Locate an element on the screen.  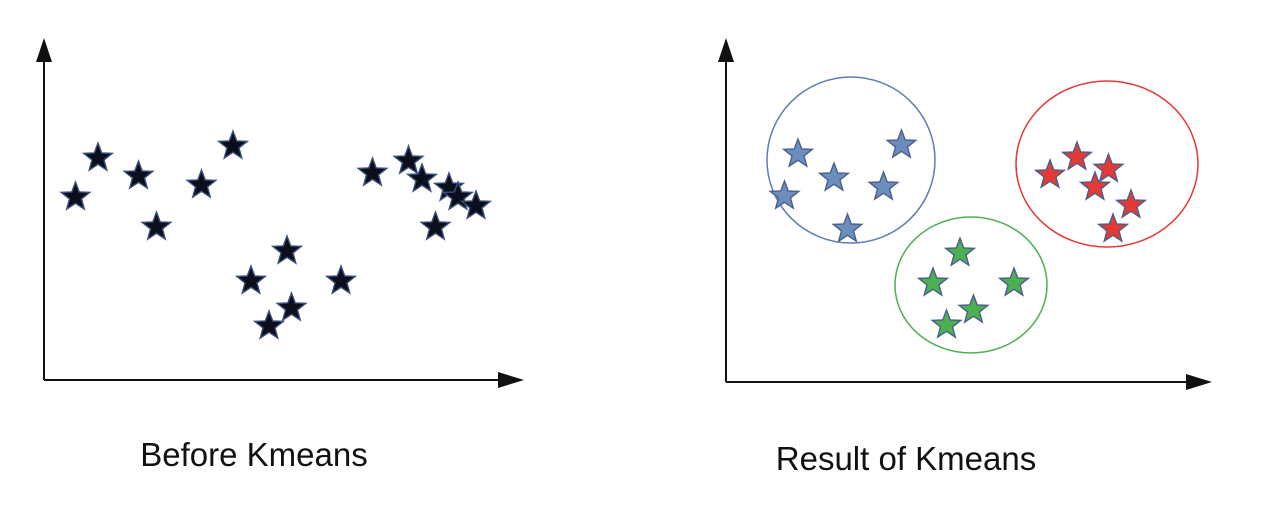
star-s9 is located at coordinates (341, 279).